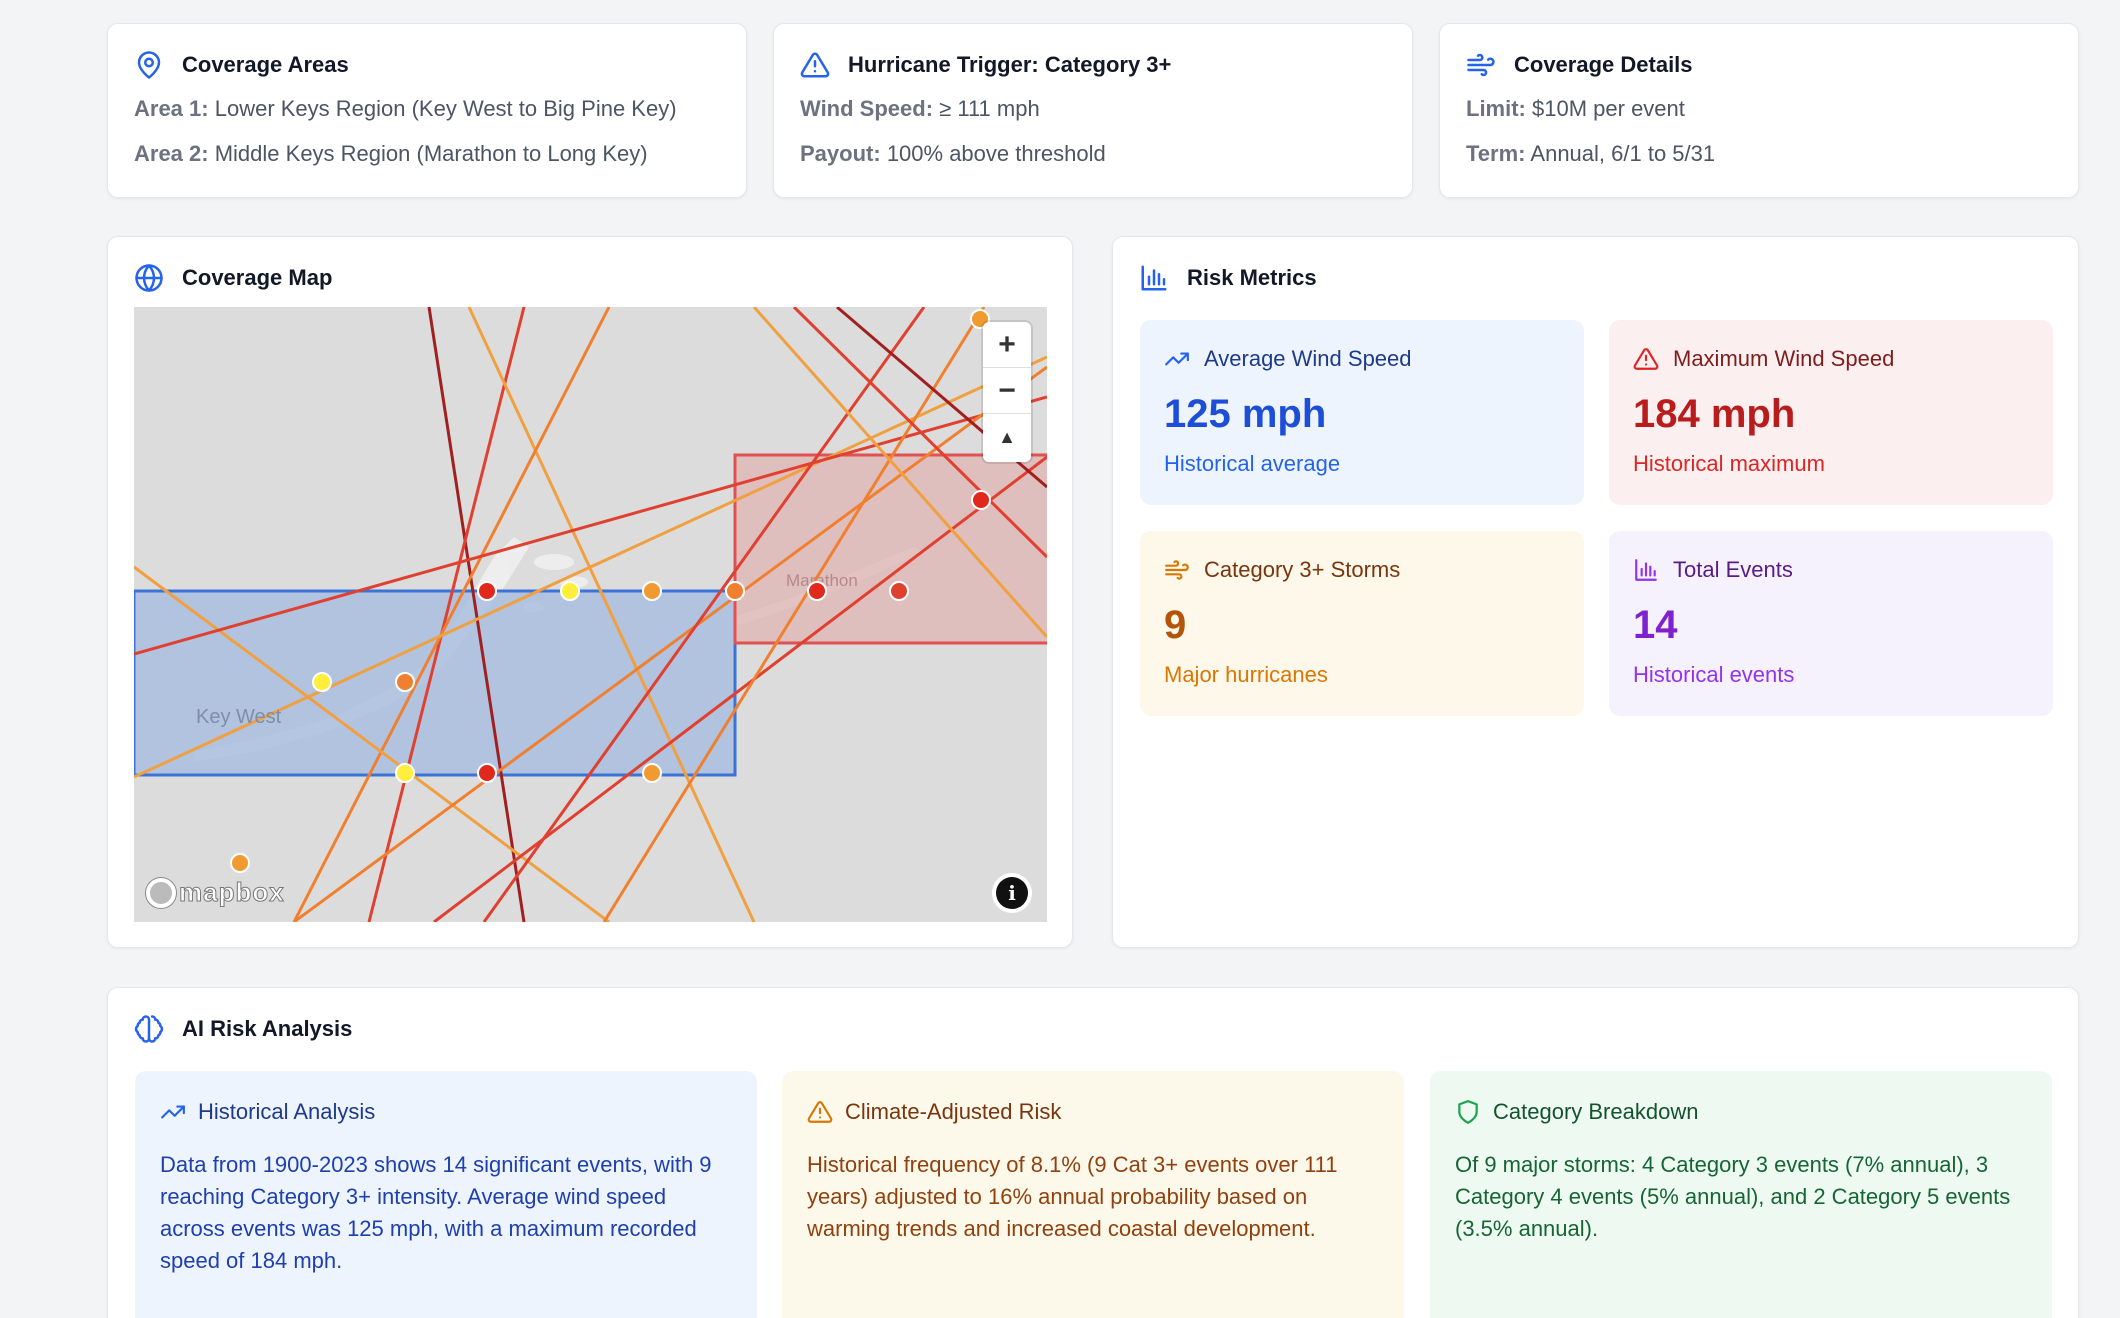 The height and width of the screenshot is (1318, 2120). I want to click on ai-risk-analysis-title: AI Risk Analysis, so click(243, 1029).